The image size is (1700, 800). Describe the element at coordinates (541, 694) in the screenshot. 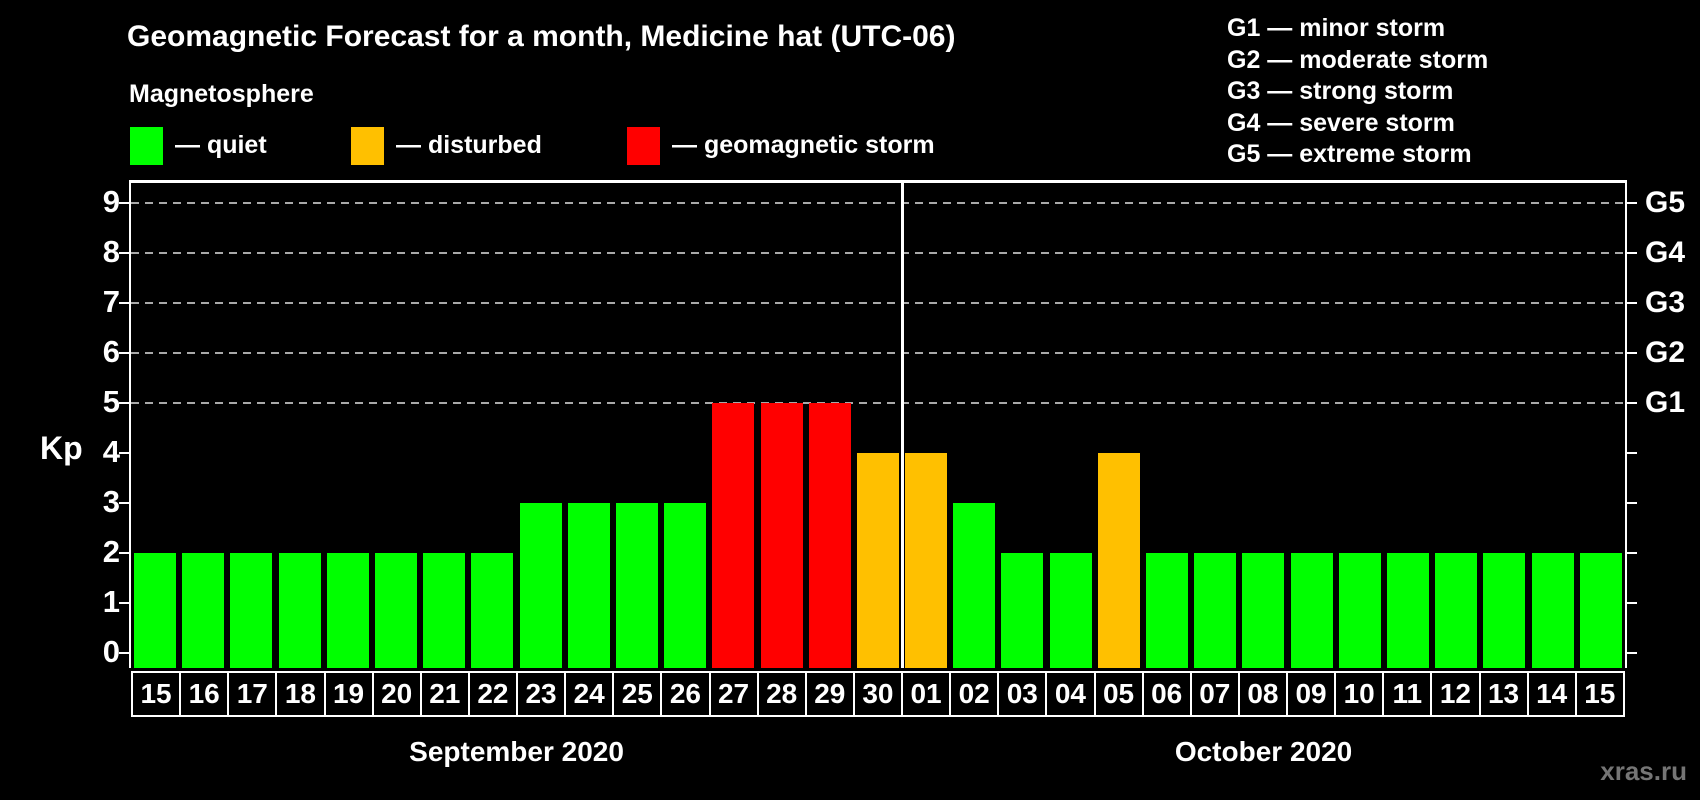

I see `day-label-23-m0: 23` at that location.